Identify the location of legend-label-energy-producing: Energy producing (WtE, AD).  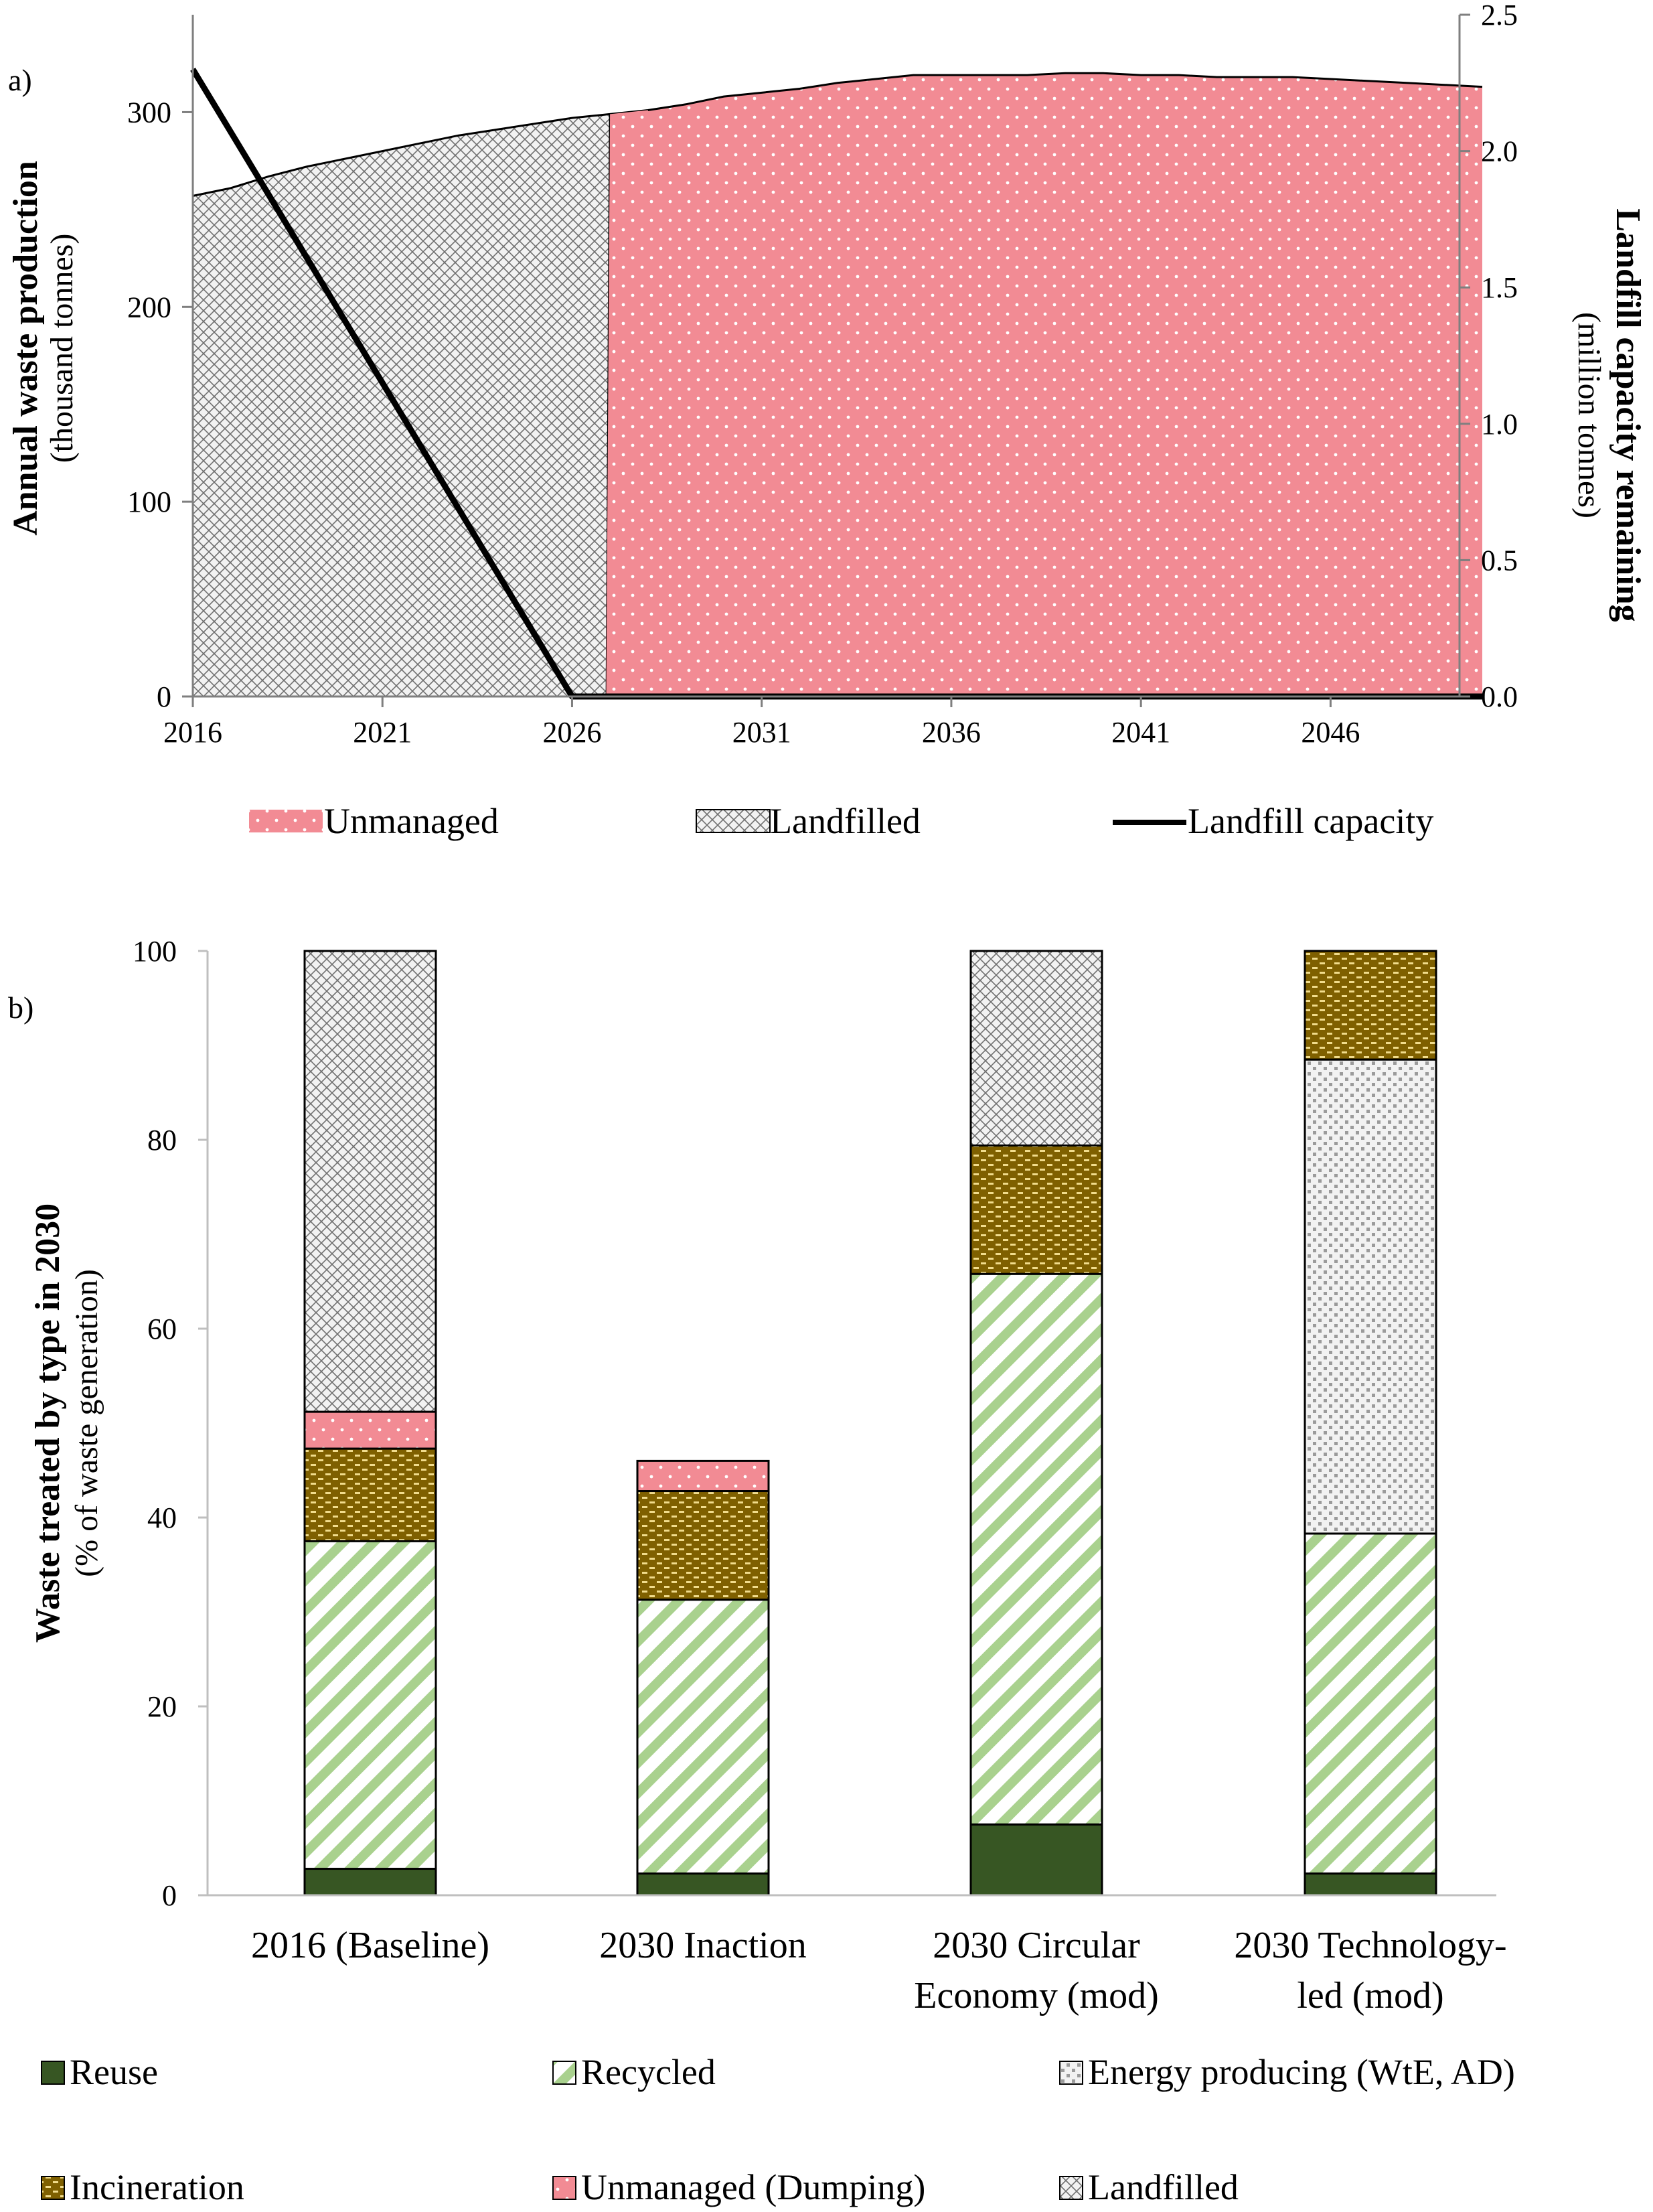
(1301, 2072).